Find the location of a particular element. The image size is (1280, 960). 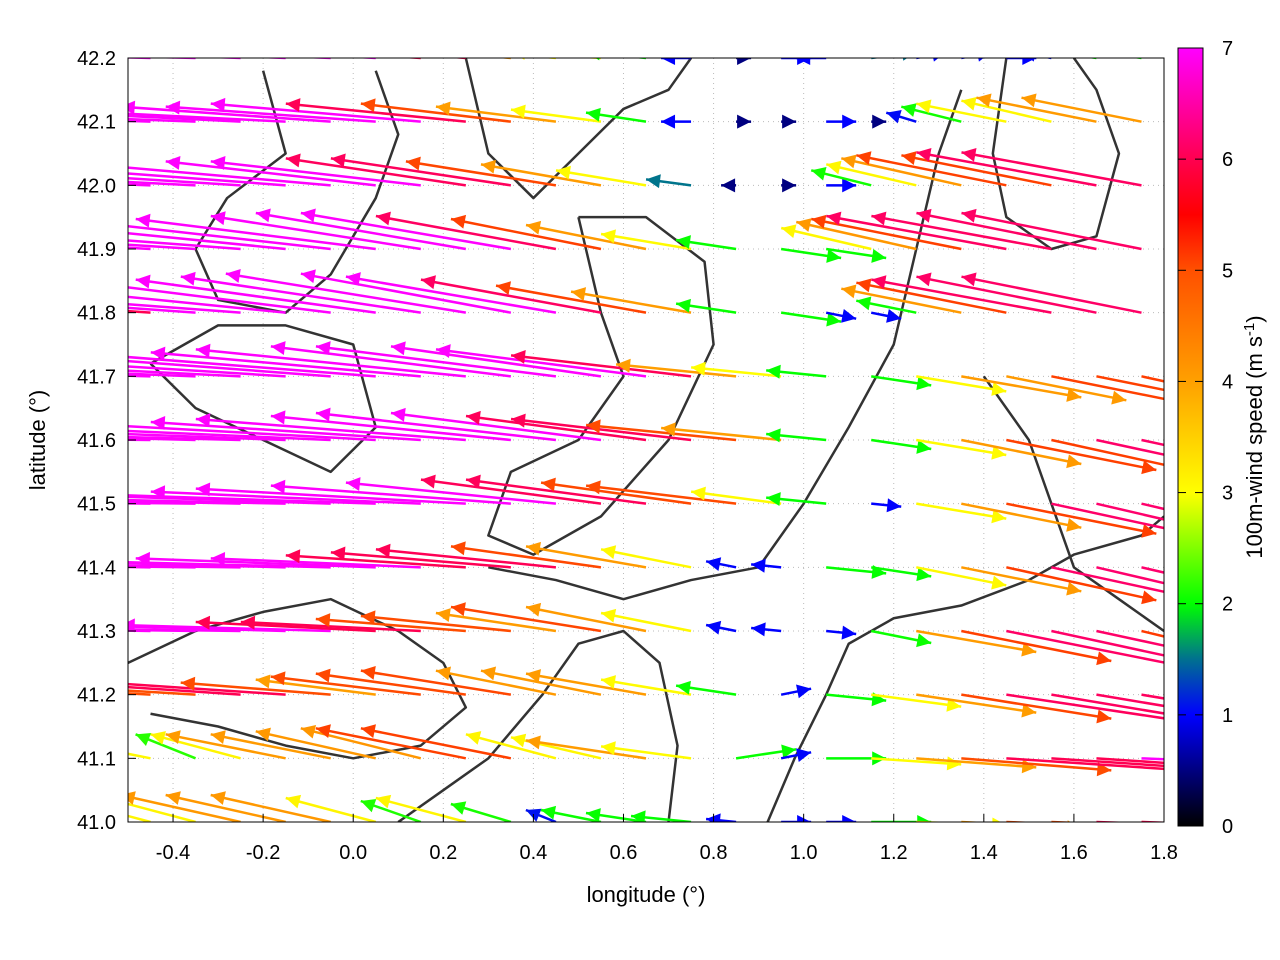

y-tick-label: 41.3 is located at coordinates (96, 632).